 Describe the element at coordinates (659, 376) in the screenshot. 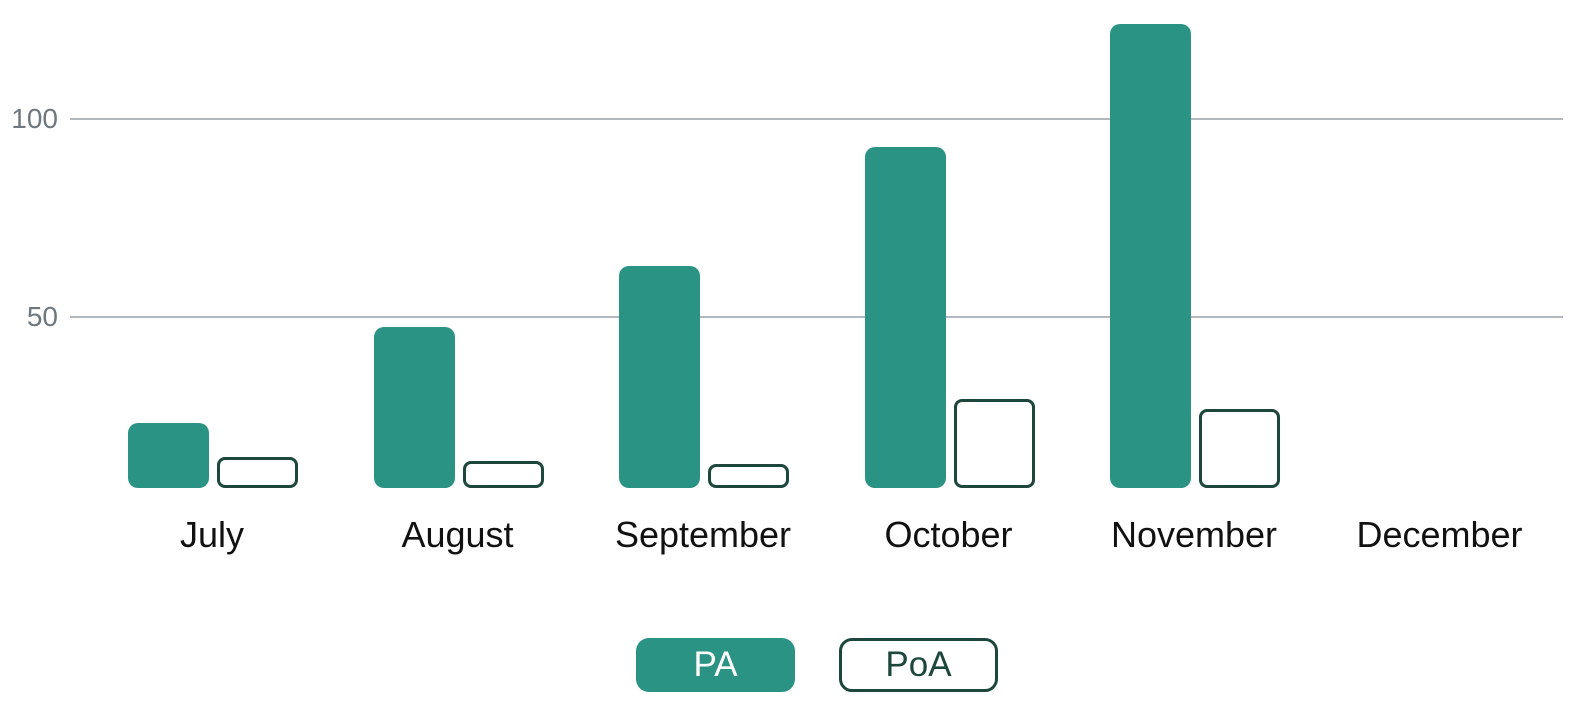

I see `bar-pa-september` at that location.